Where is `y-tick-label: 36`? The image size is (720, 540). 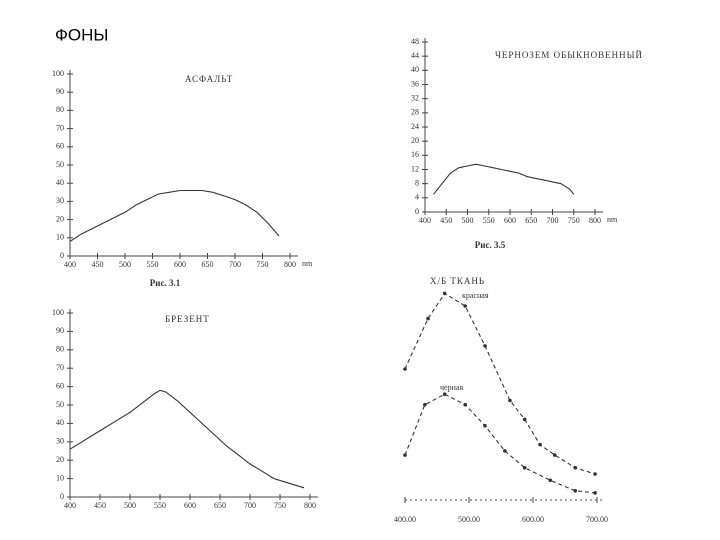
y-tick-label: 36 is located at coordinates (415, 83).